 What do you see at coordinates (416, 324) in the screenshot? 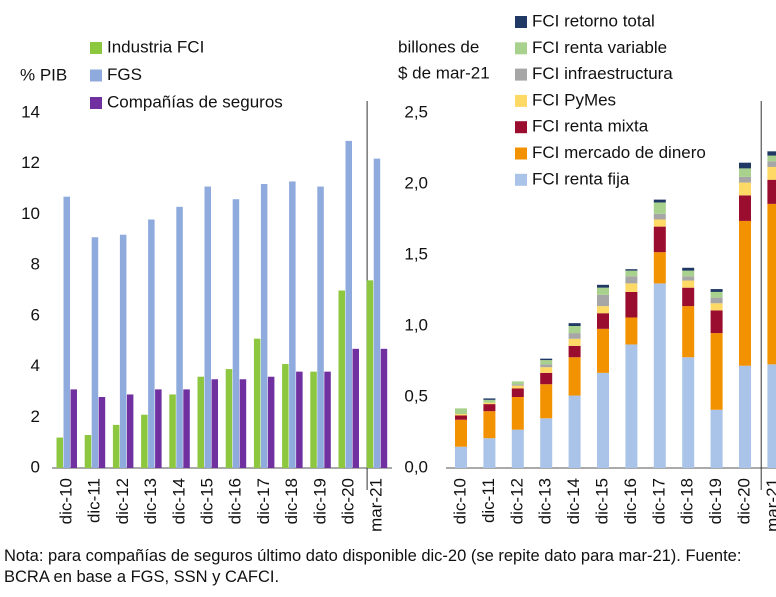
I see `y-tick-label: 1,0` at bounding box center [416, 324].